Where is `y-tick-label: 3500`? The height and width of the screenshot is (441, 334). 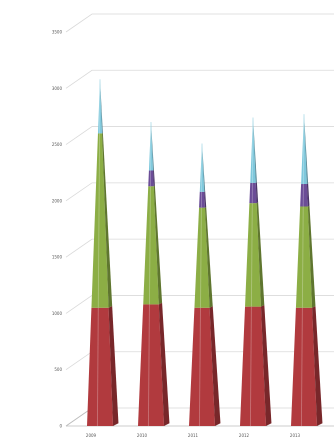
y-tick-label: 3500 is located at coordinates (57, 32).